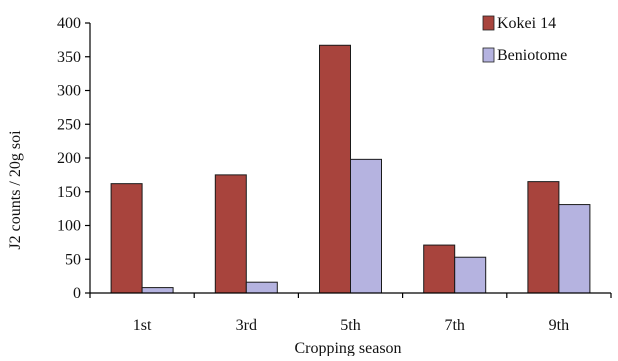 The height and width of the screenshot is (361, 618). What do you see at coordinates (559, 325) in the screenshot?
I see `x-tick-label: 9th` at bounding box center [559, 325].